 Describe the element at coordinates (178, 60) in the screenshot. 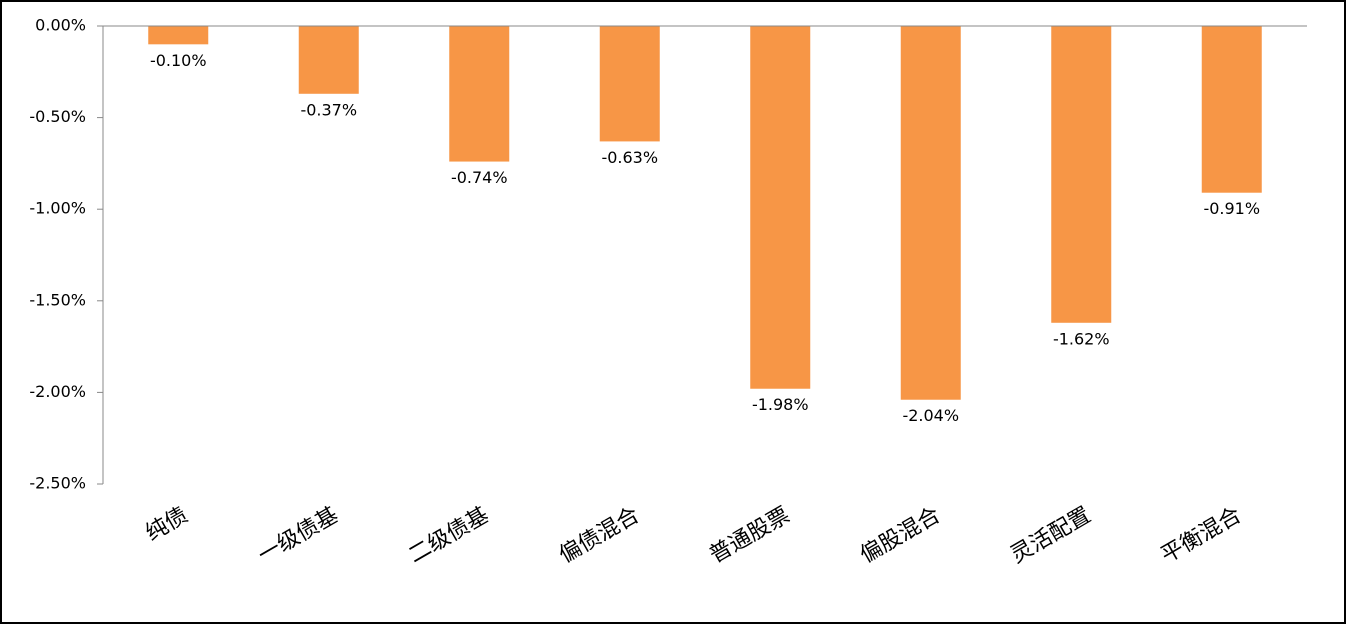

I see `data-label: -0.10%` at that location.